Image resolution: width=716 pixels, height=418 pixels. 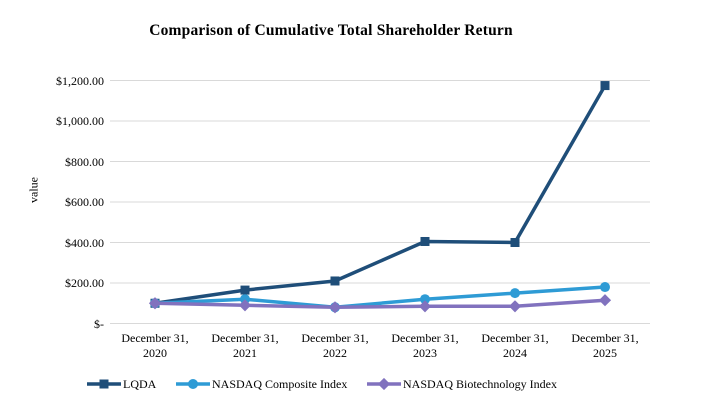 What do you see at coordinates (80, 80) in the screenshot?
I see `y-tick-label: $1,200.00` at bounding box center [80, 80].